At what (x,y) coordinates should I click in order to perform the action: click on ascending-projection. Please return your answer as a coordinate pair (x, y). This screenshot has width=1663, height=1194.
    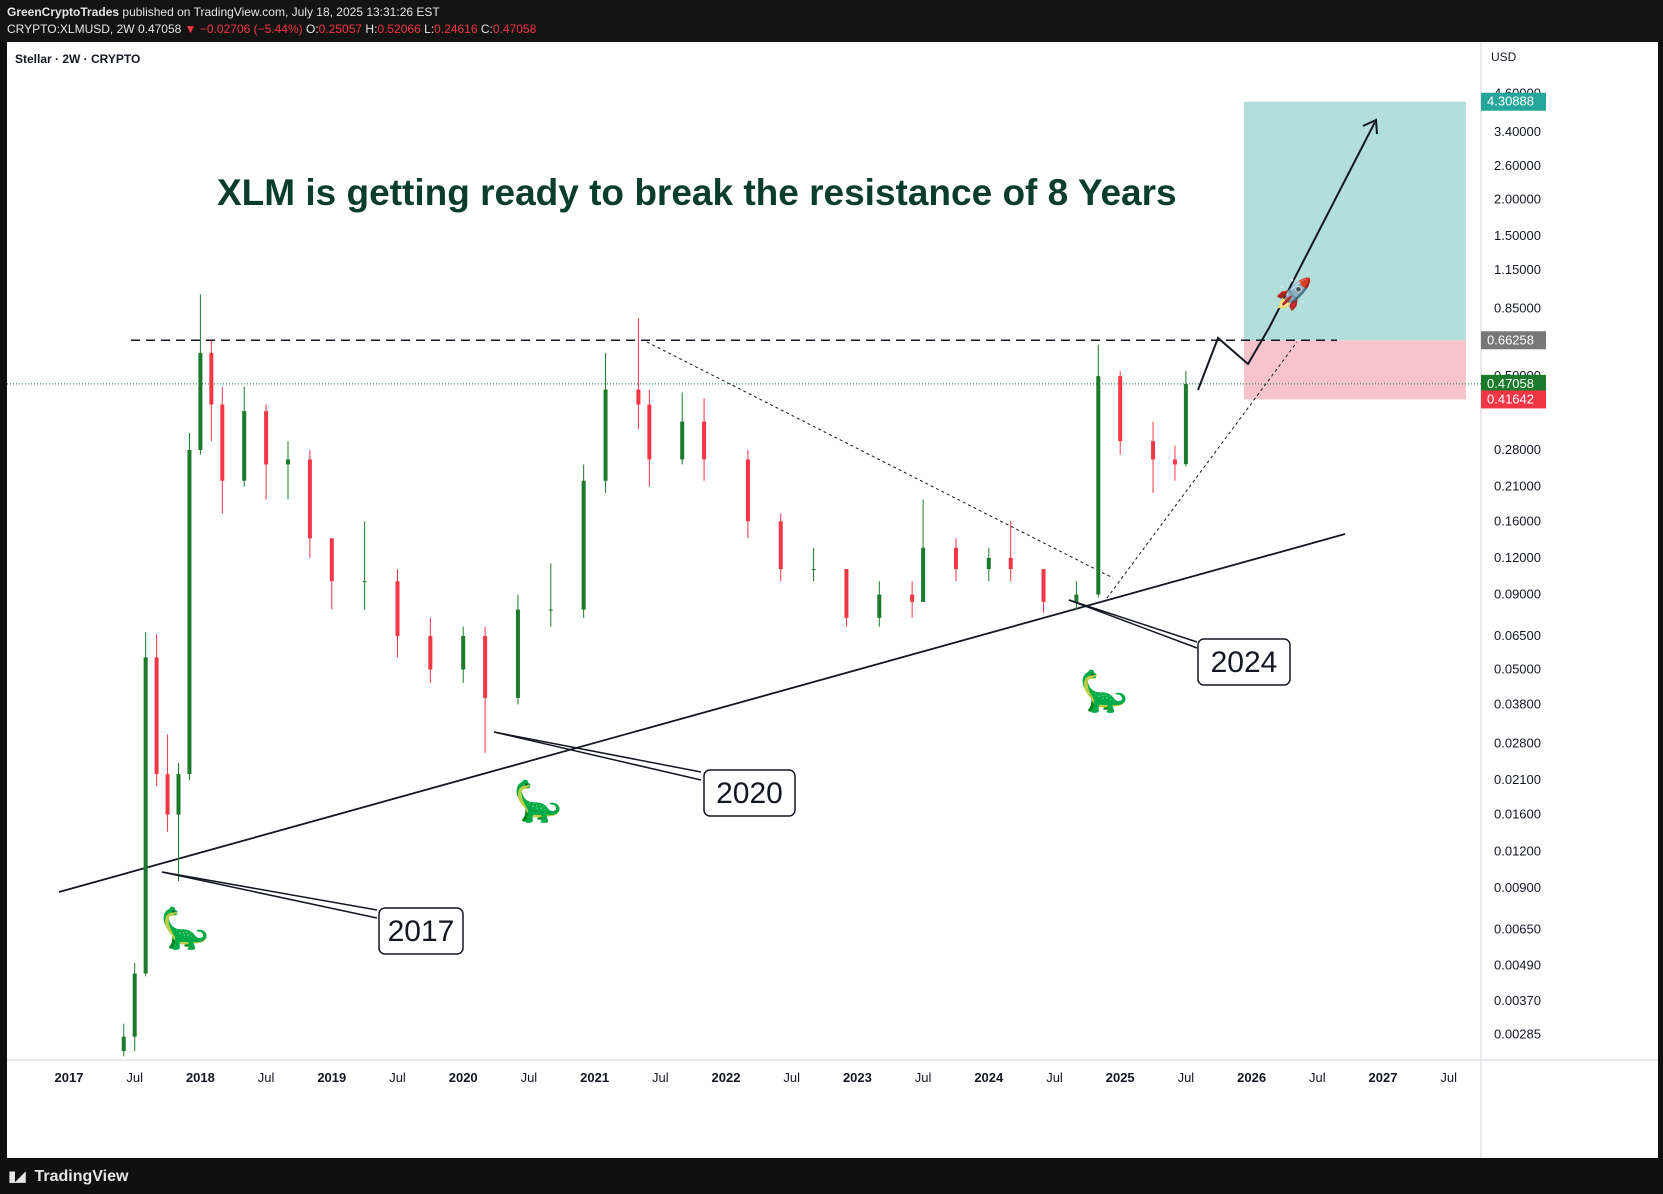
    Looking at the image, I should click on (1202, 470).